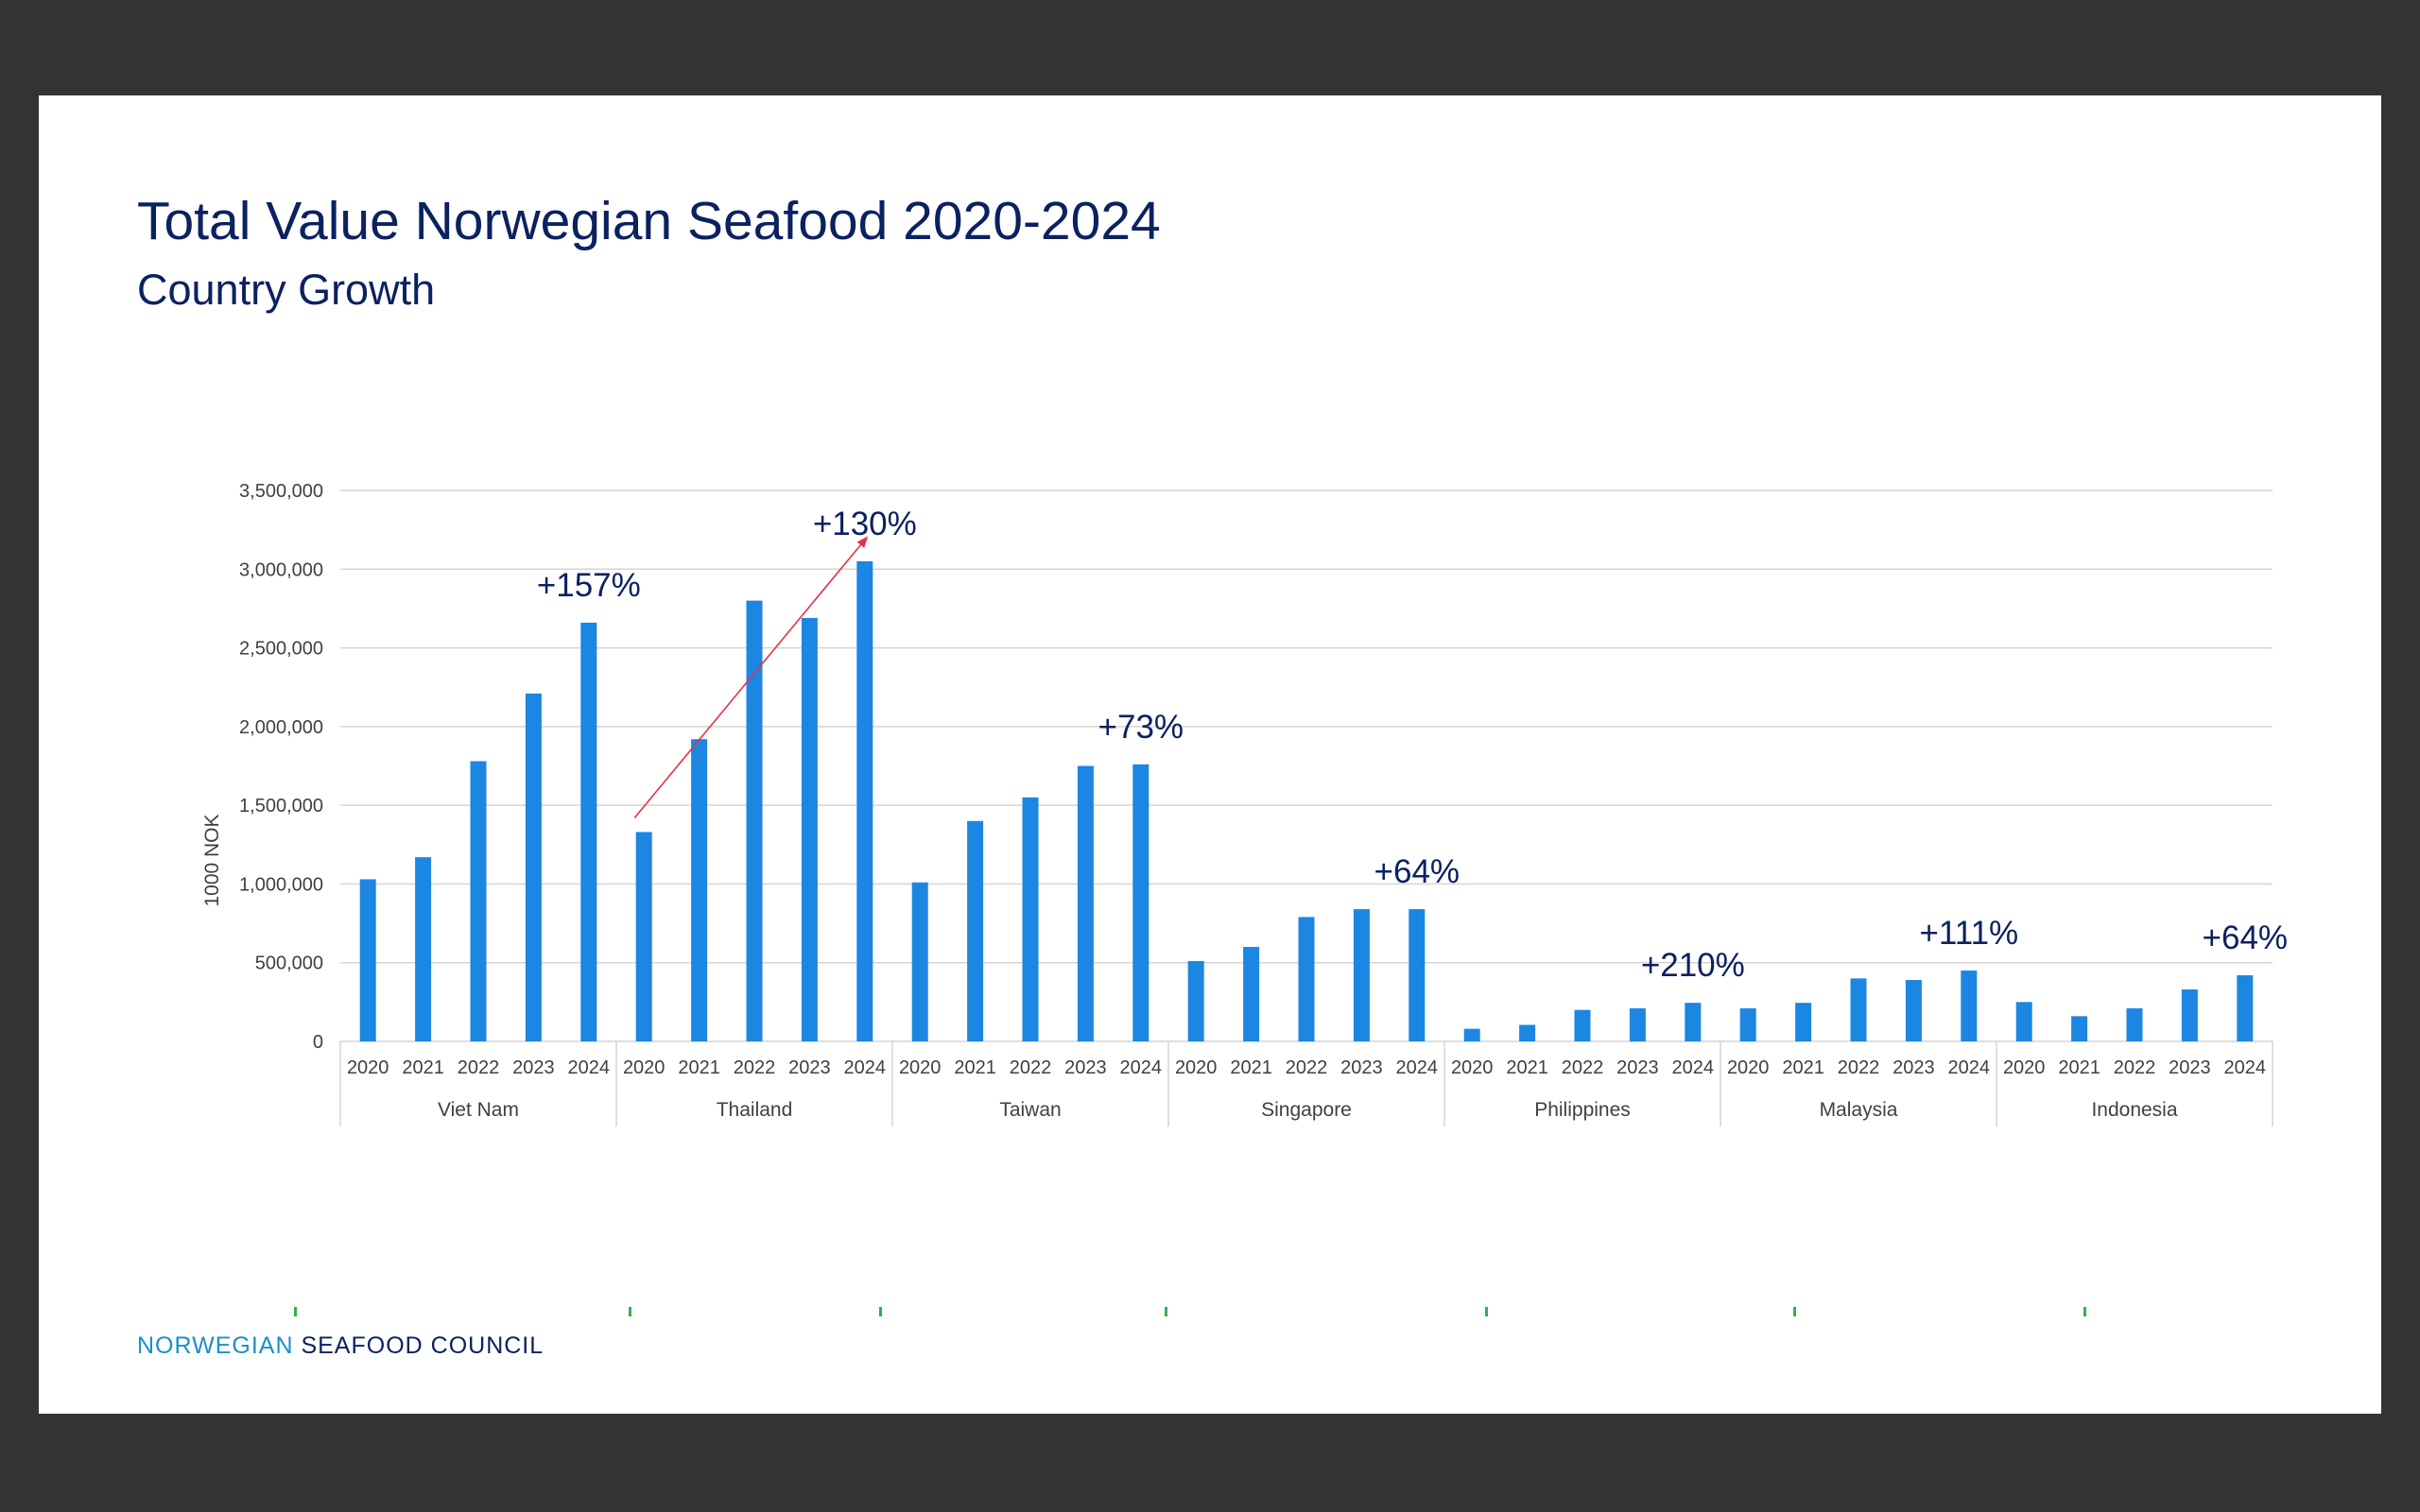 This screenshot has width=2420, height=1512. What do you see at coordinates (649, 221) in the screenshot?
I see `page-title: Total Value Norwegian Seafood 2020-2024` at bounding box center [649, 221].